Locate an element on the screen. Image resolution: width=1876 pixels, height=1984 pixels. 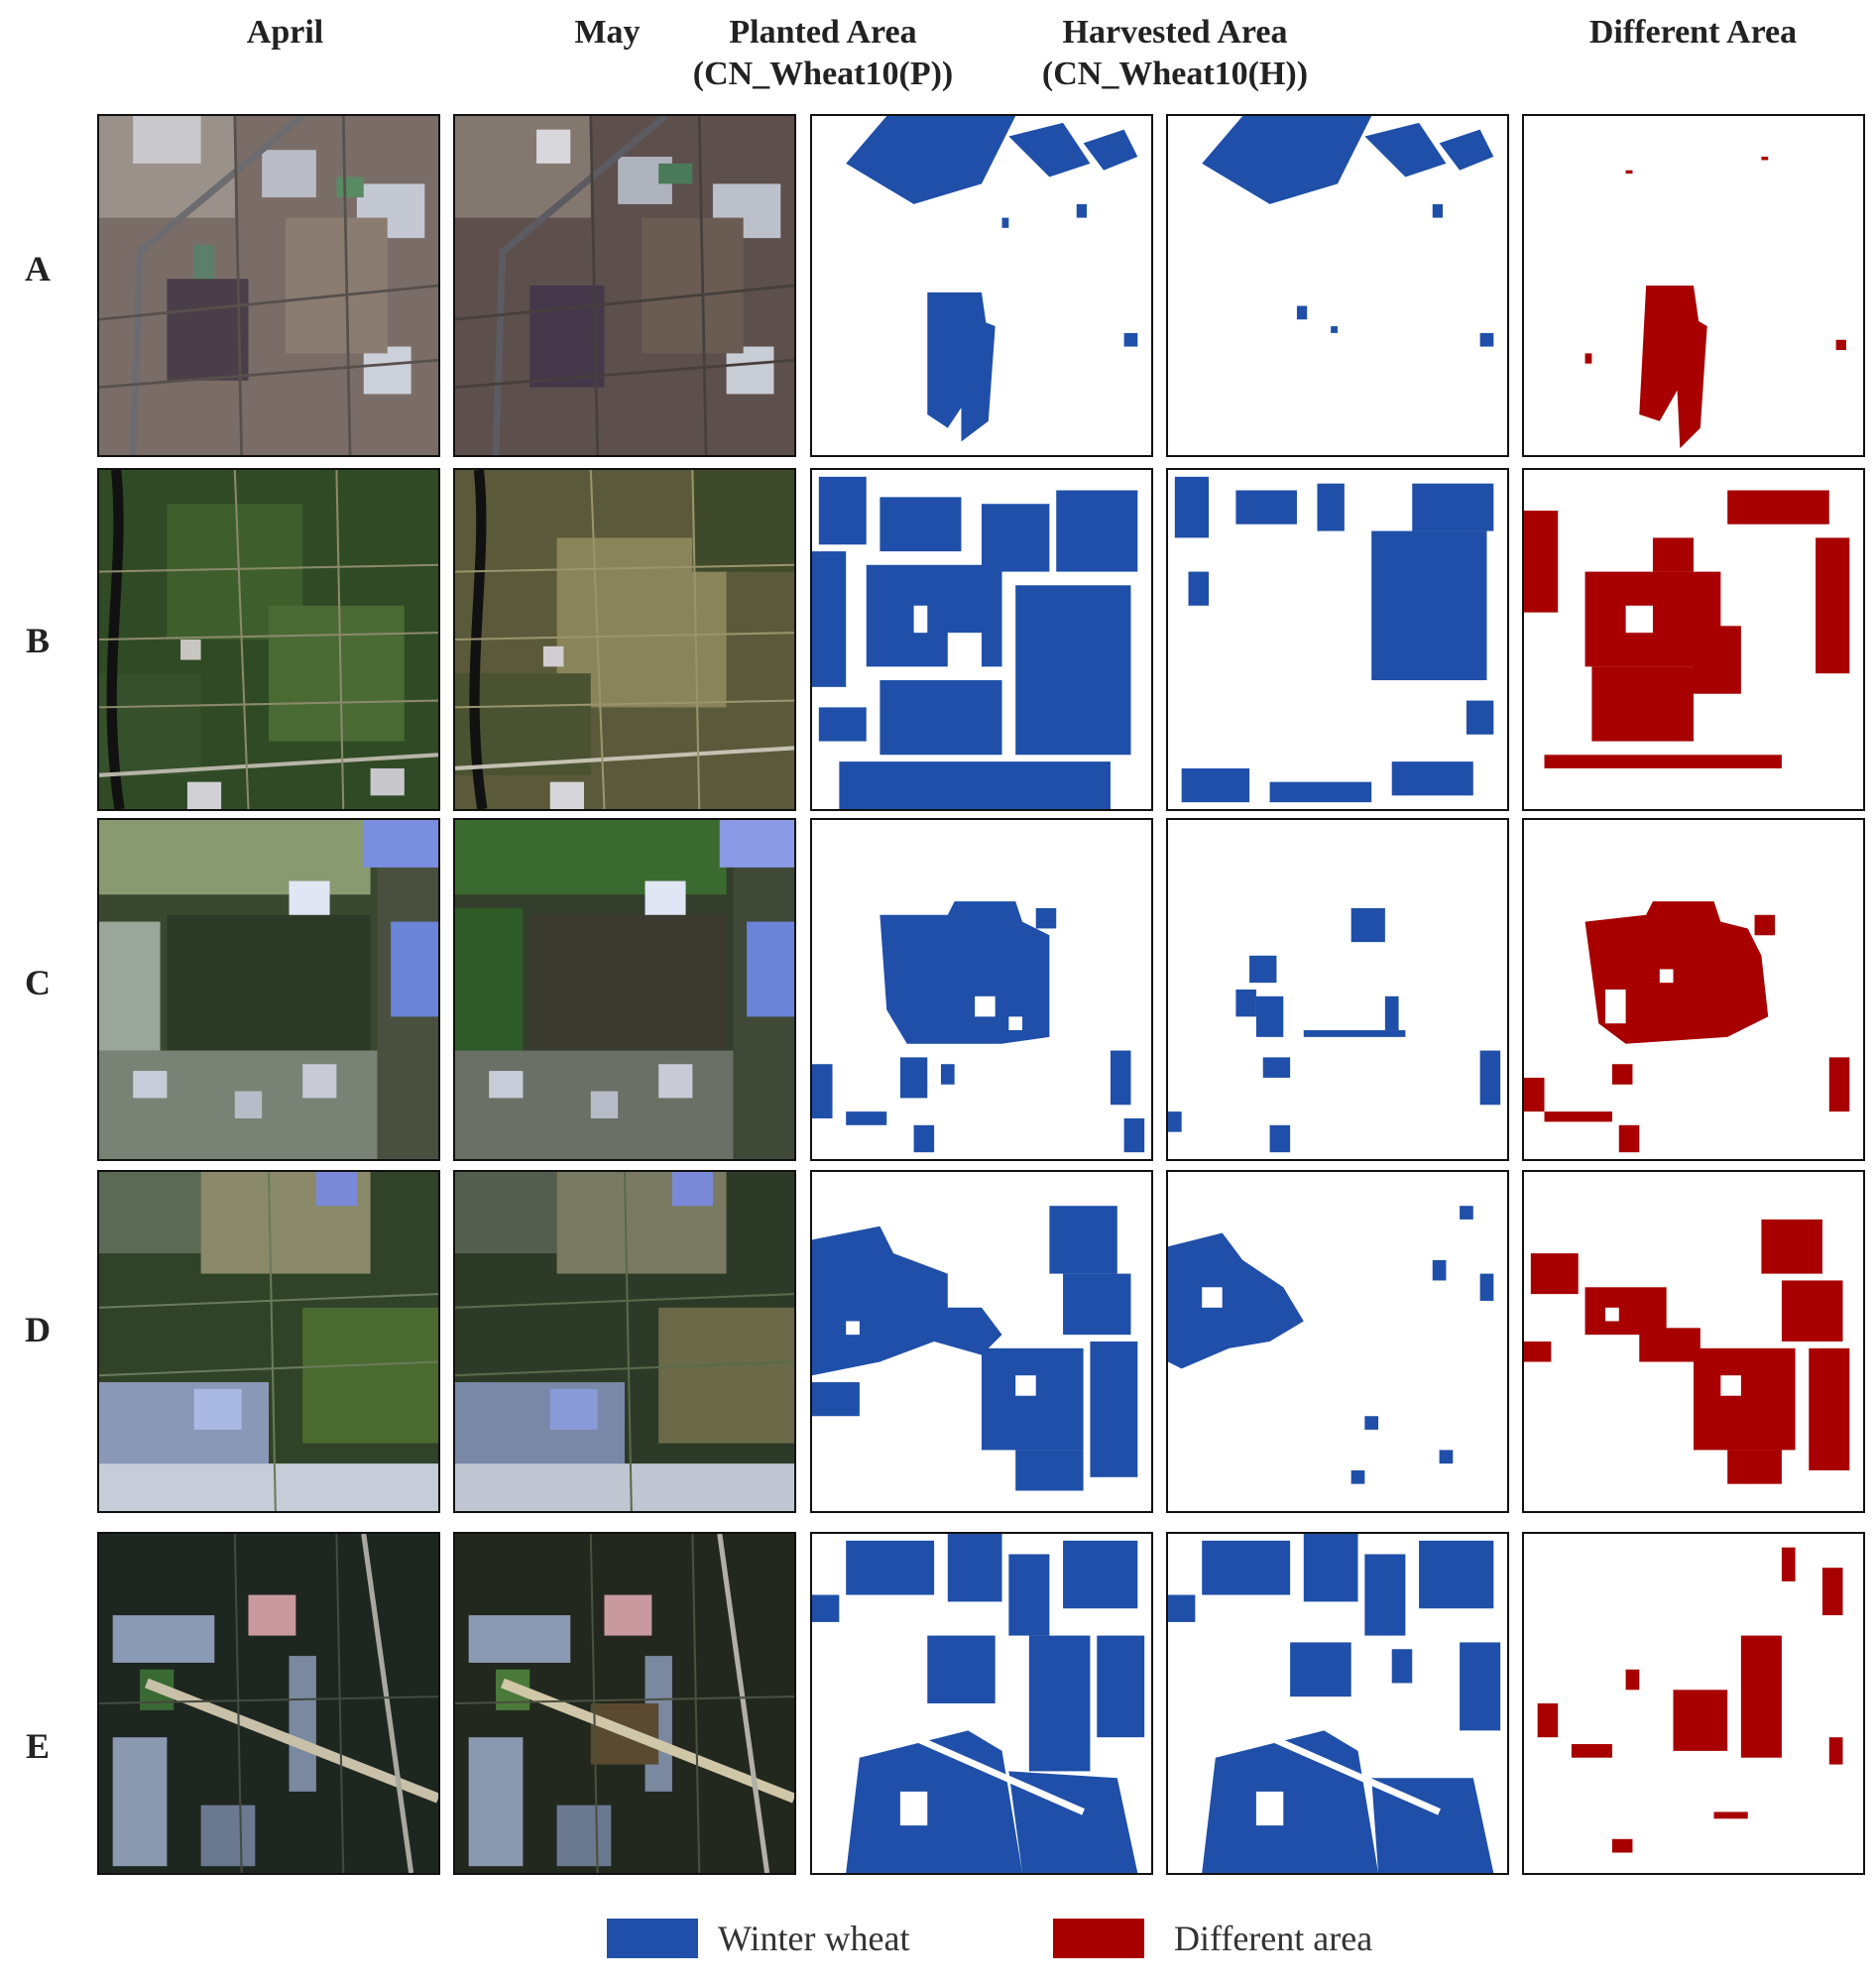
header-different-text: Different Area is located at coordinates (1693, 32).